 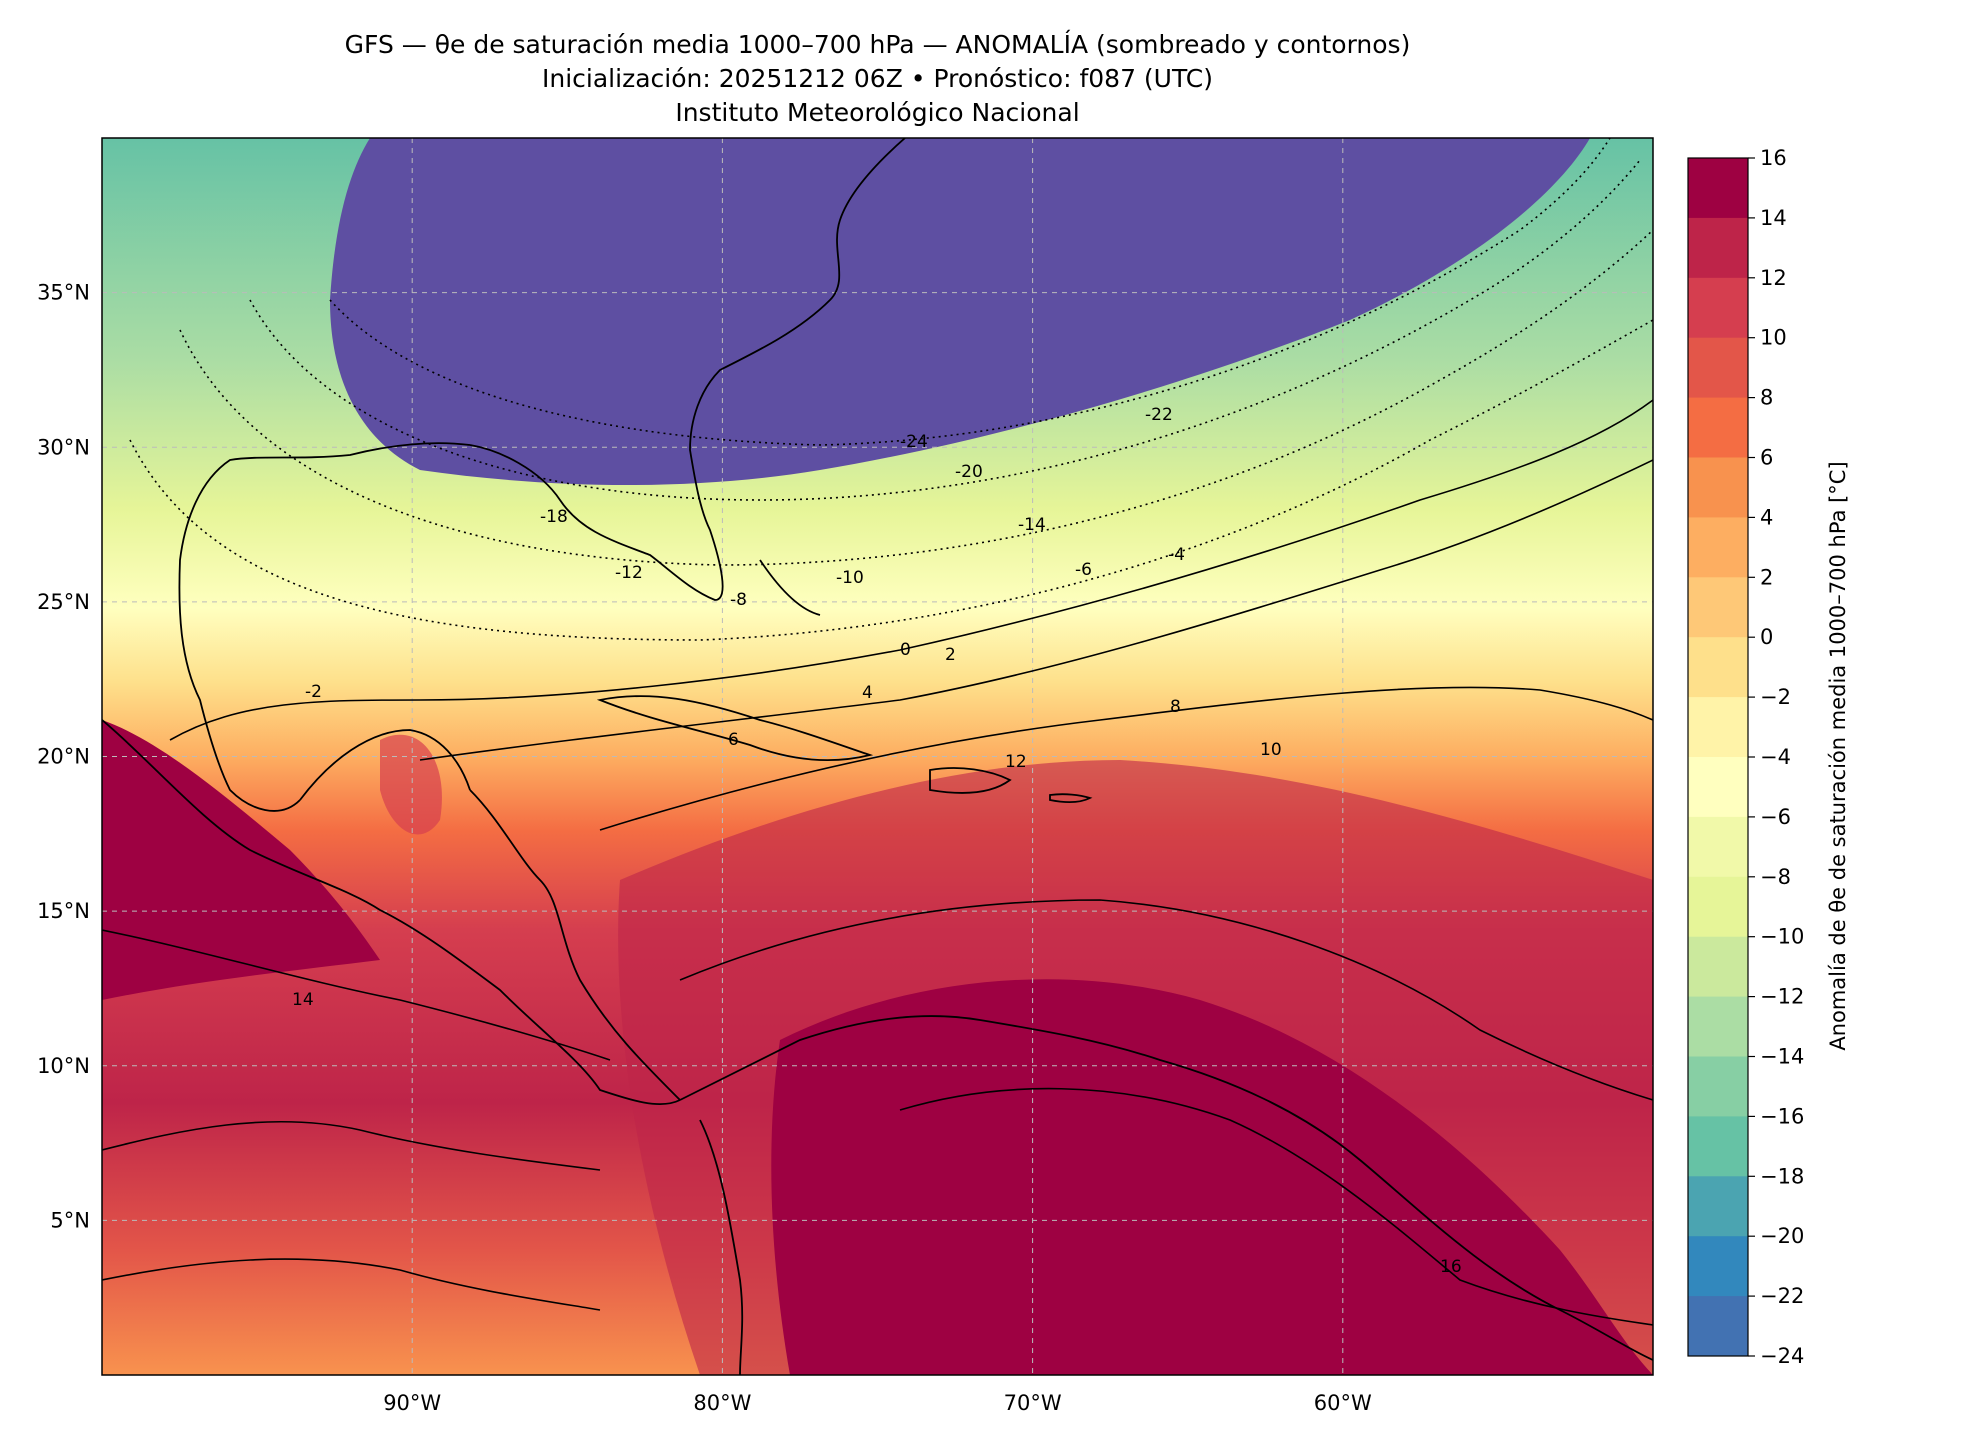 I want to click on contour-label: -22, so click(x=1159, y=415).